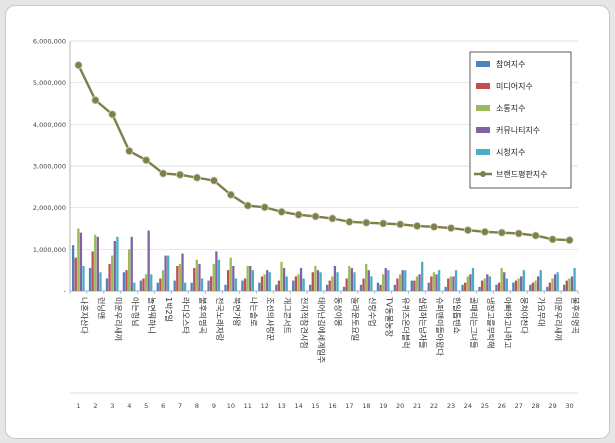 The width and height of the screenshot is (615, 443). What do you see at coordinates (288, 315) in the screenshot?
I see `category-label: 개그콘서트` at bounding box center [288, 315].